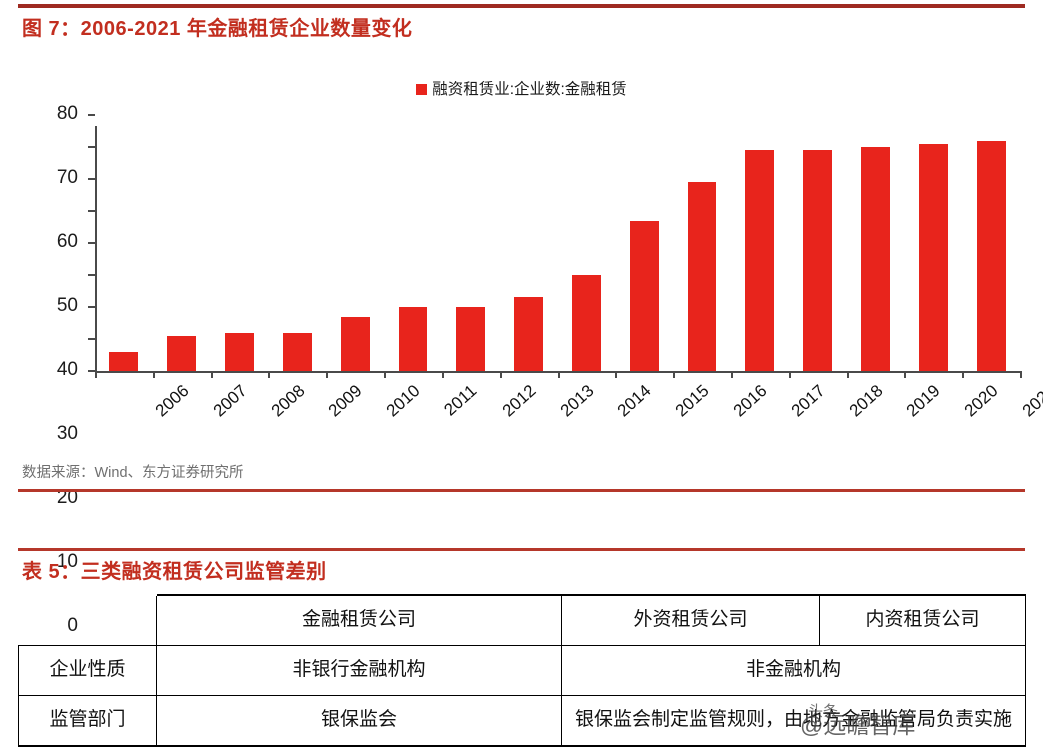 This screenshot has height=753, width=1043. Describe the element at coordinates (67, 305) in the screenshot. I see `y-axis-tick-label: 50` at that location.